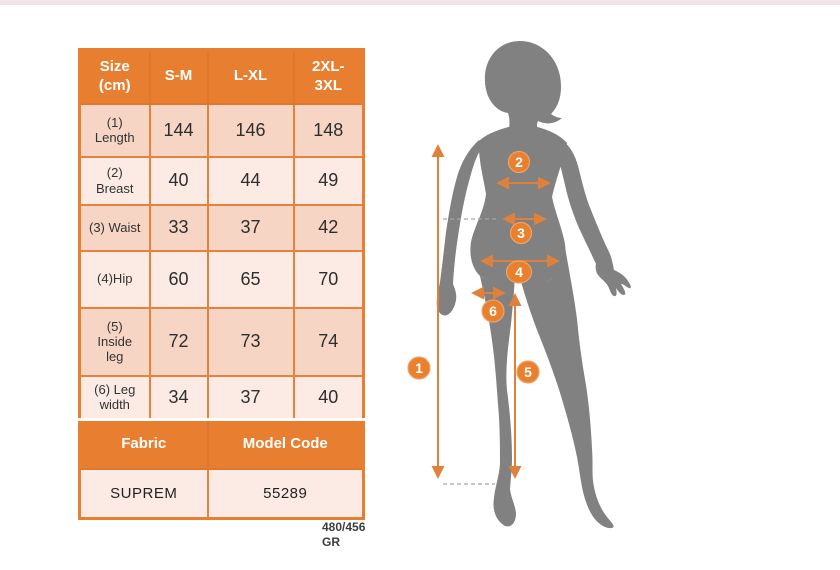  I want to click on fabric-header: Fabric, so click(143, 444).